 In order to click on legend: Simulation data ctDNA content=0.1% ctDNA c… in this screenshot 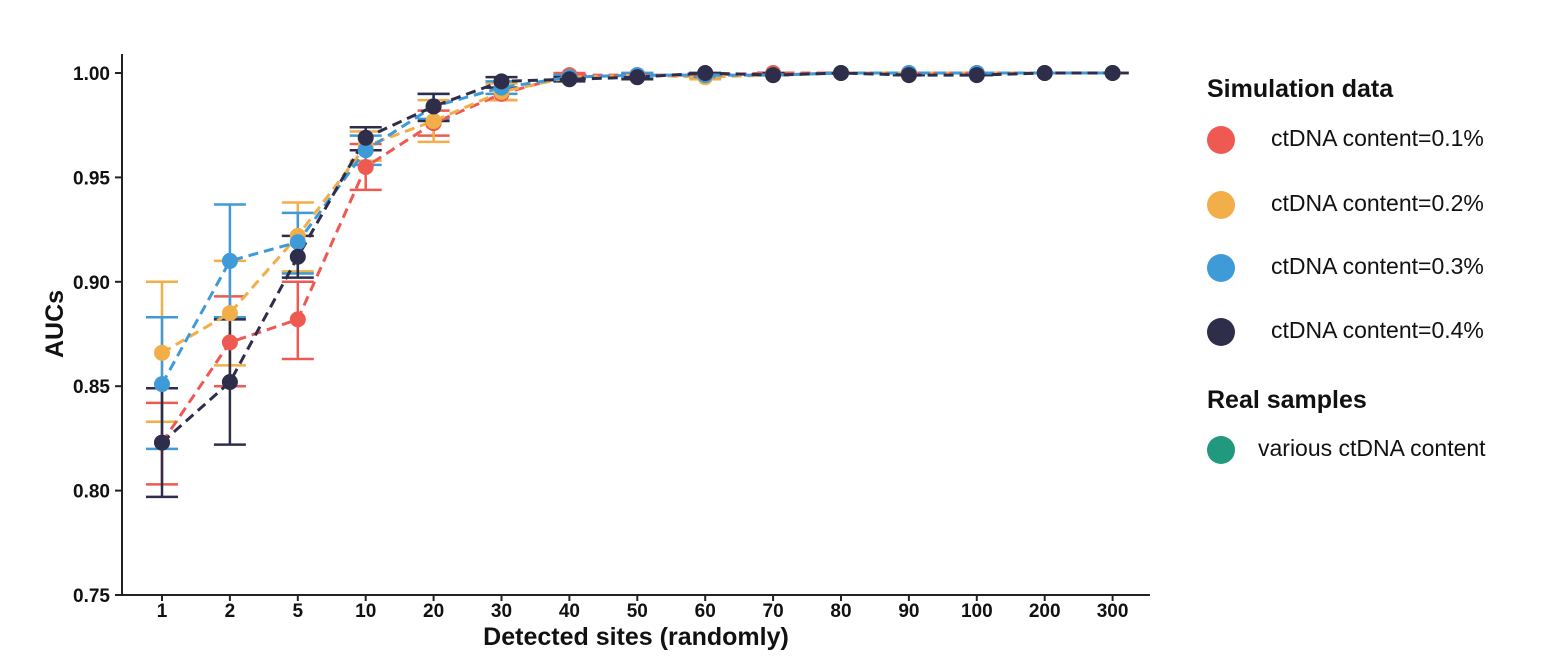, I will do `click(1346, 269)`.